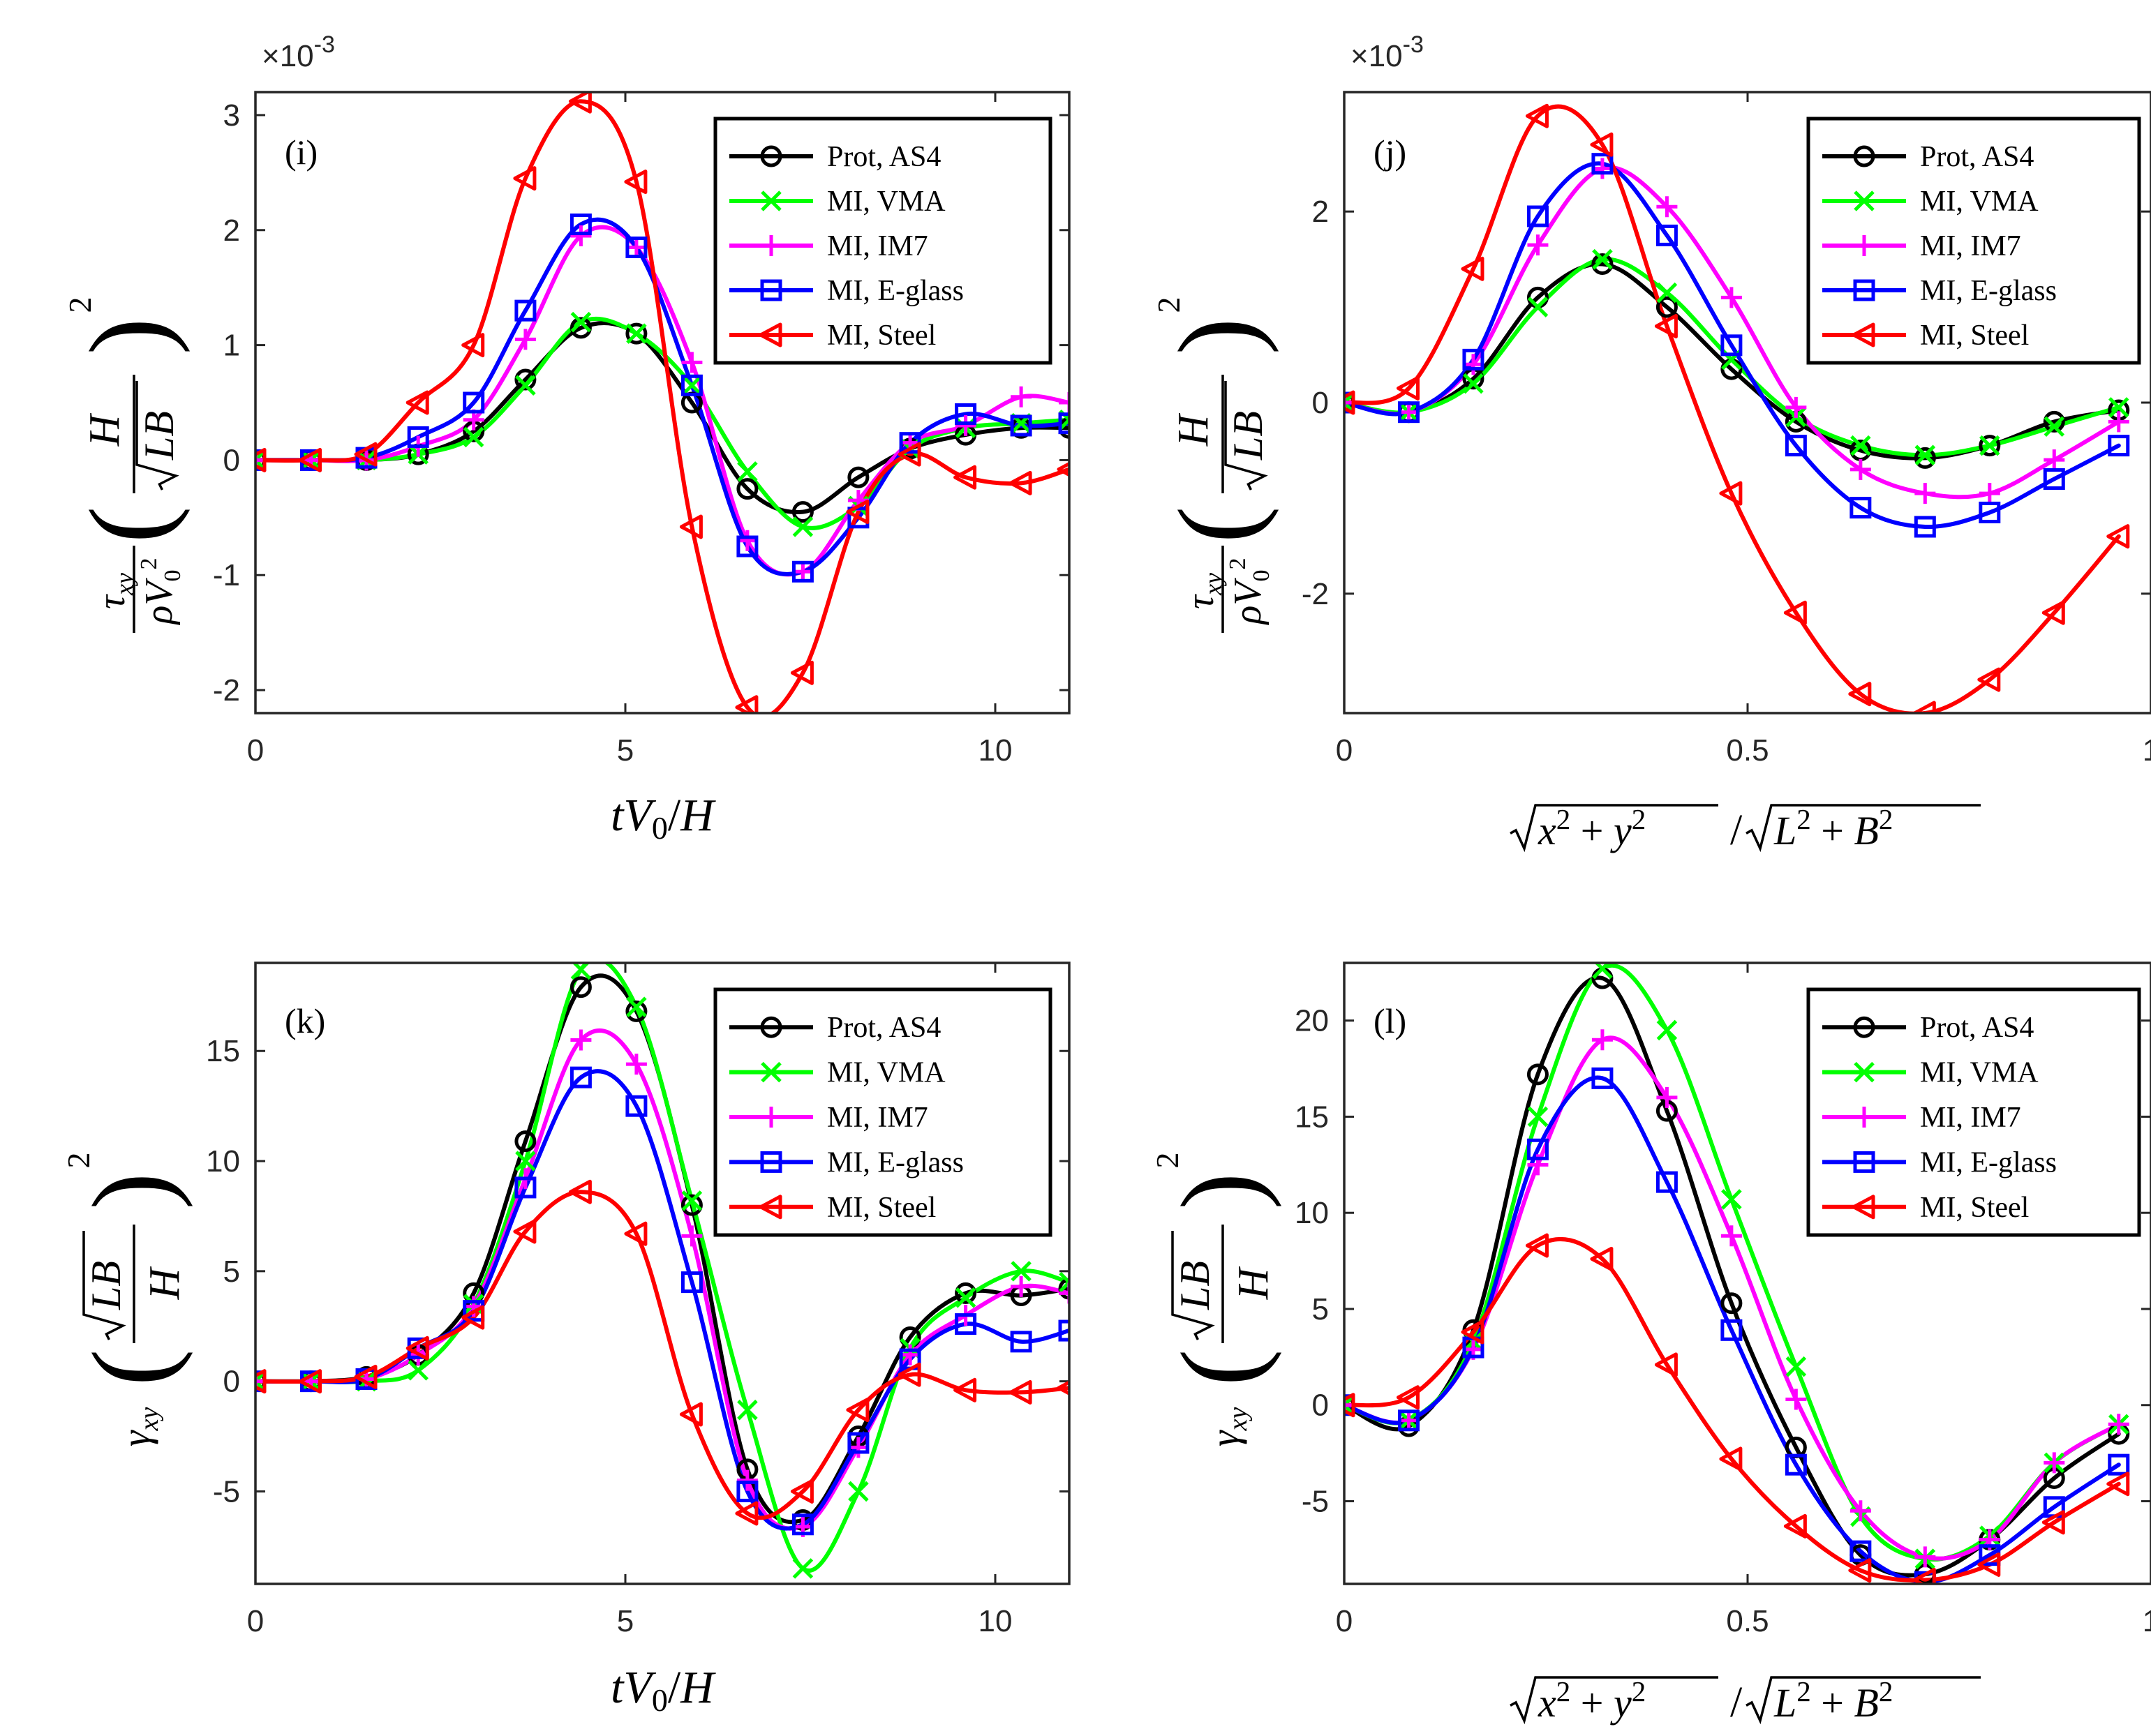 The image size is (2151, 1736). What do you see at coordinates (1390, 152) in the screenshot?
I see `panel-label: (j)` at bounding box center [1390, 152].